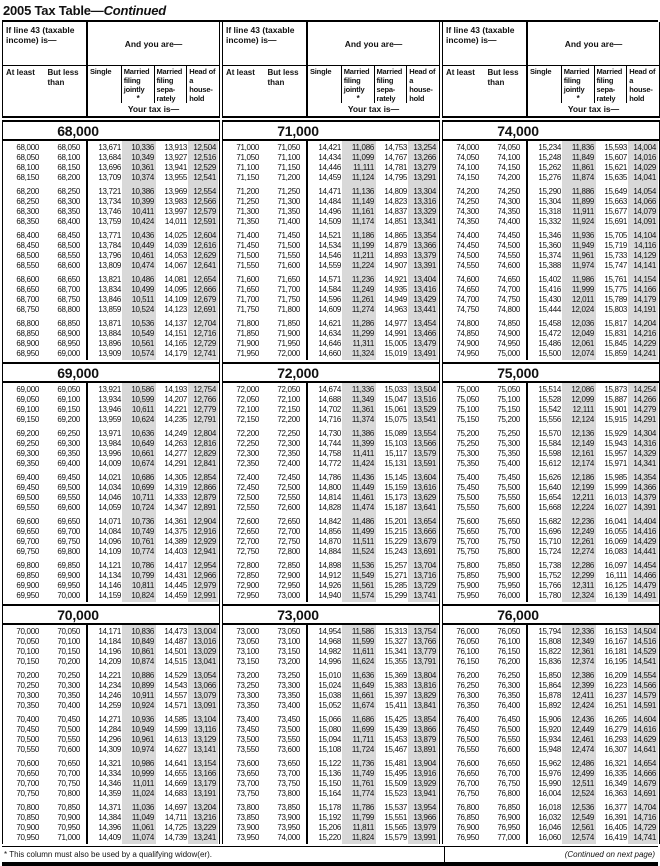 The width and height of the screenshot is (660, 866). Describe the element at coordinates (175, 333) in the screenshot. I see `married-separately-tax-cell: 14,151` at that location.